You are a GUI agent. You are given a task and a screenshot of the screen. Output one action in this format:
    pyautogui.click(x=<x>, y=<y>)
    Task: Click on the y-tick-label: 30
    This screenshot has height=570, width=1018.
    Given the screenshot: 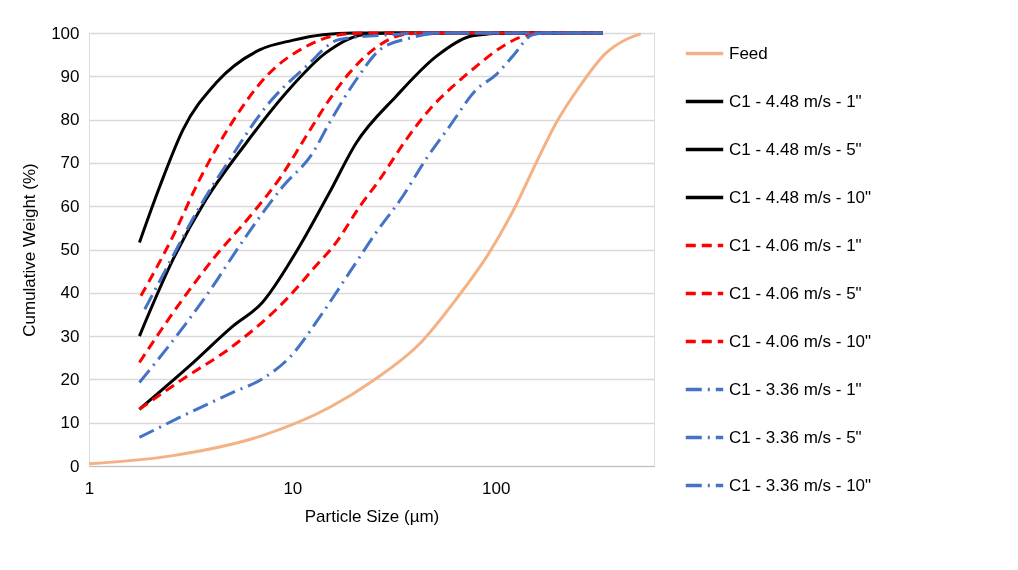 What is the action you would take?
    pyautogui.click(x=70, y=336)
    